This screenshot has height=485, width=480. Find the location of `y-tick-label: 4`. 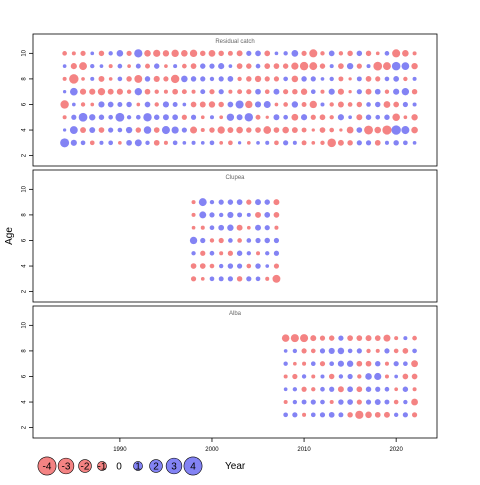

y-tick-label: 4 is located at coordinates (25, 130).